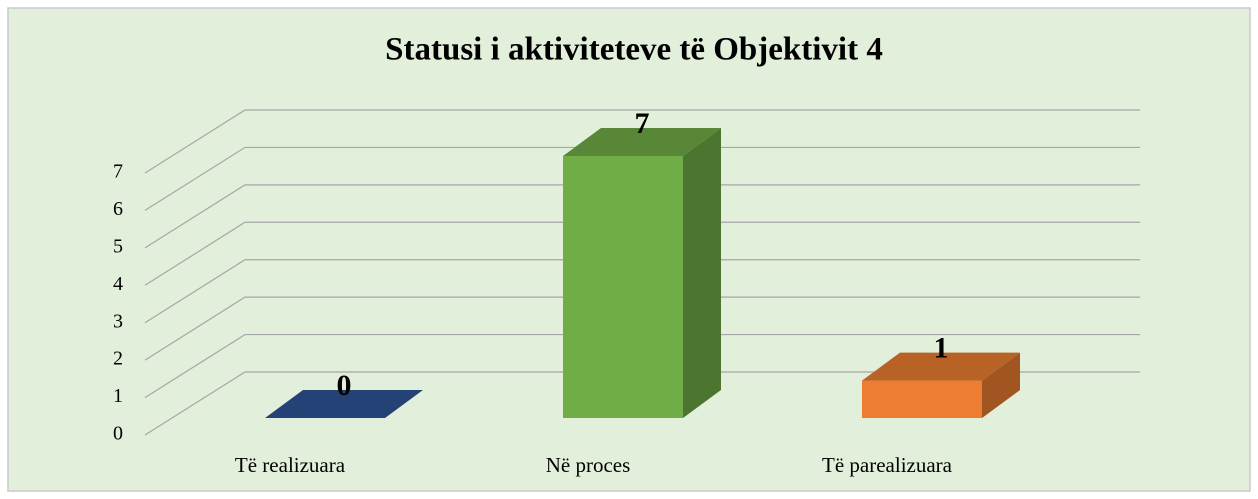 Image resolution: width=1258 pixels, height=499 pixels. I want to click on y-tick-label: 2, so click(118, 359).